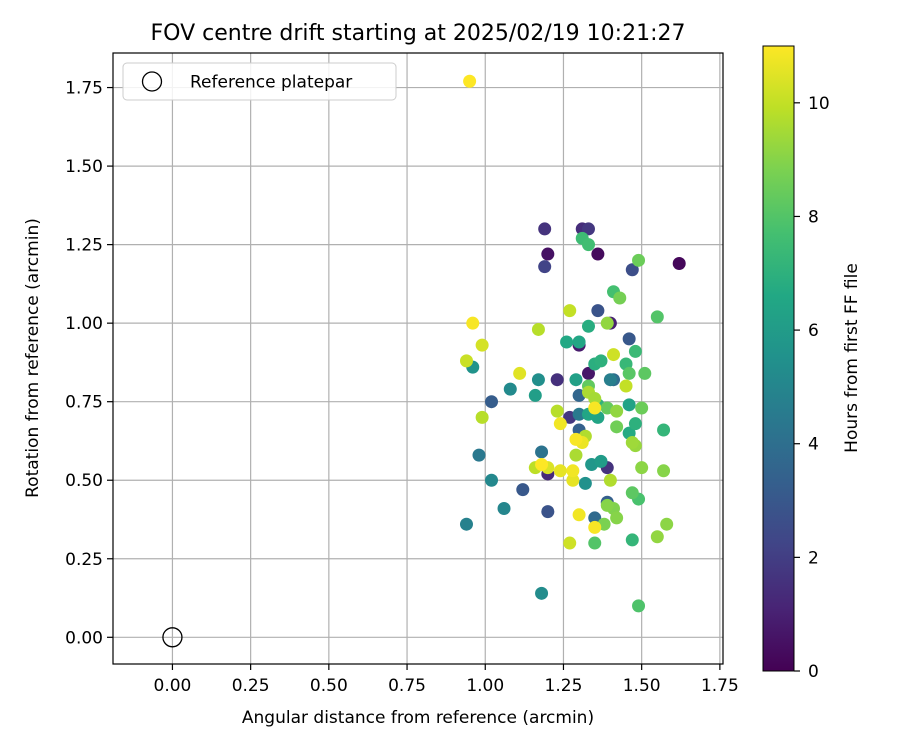 Image resolution: width=900 pixels, height=750 pixels. I want to click on colorbar-gradient, so click(778, 358).